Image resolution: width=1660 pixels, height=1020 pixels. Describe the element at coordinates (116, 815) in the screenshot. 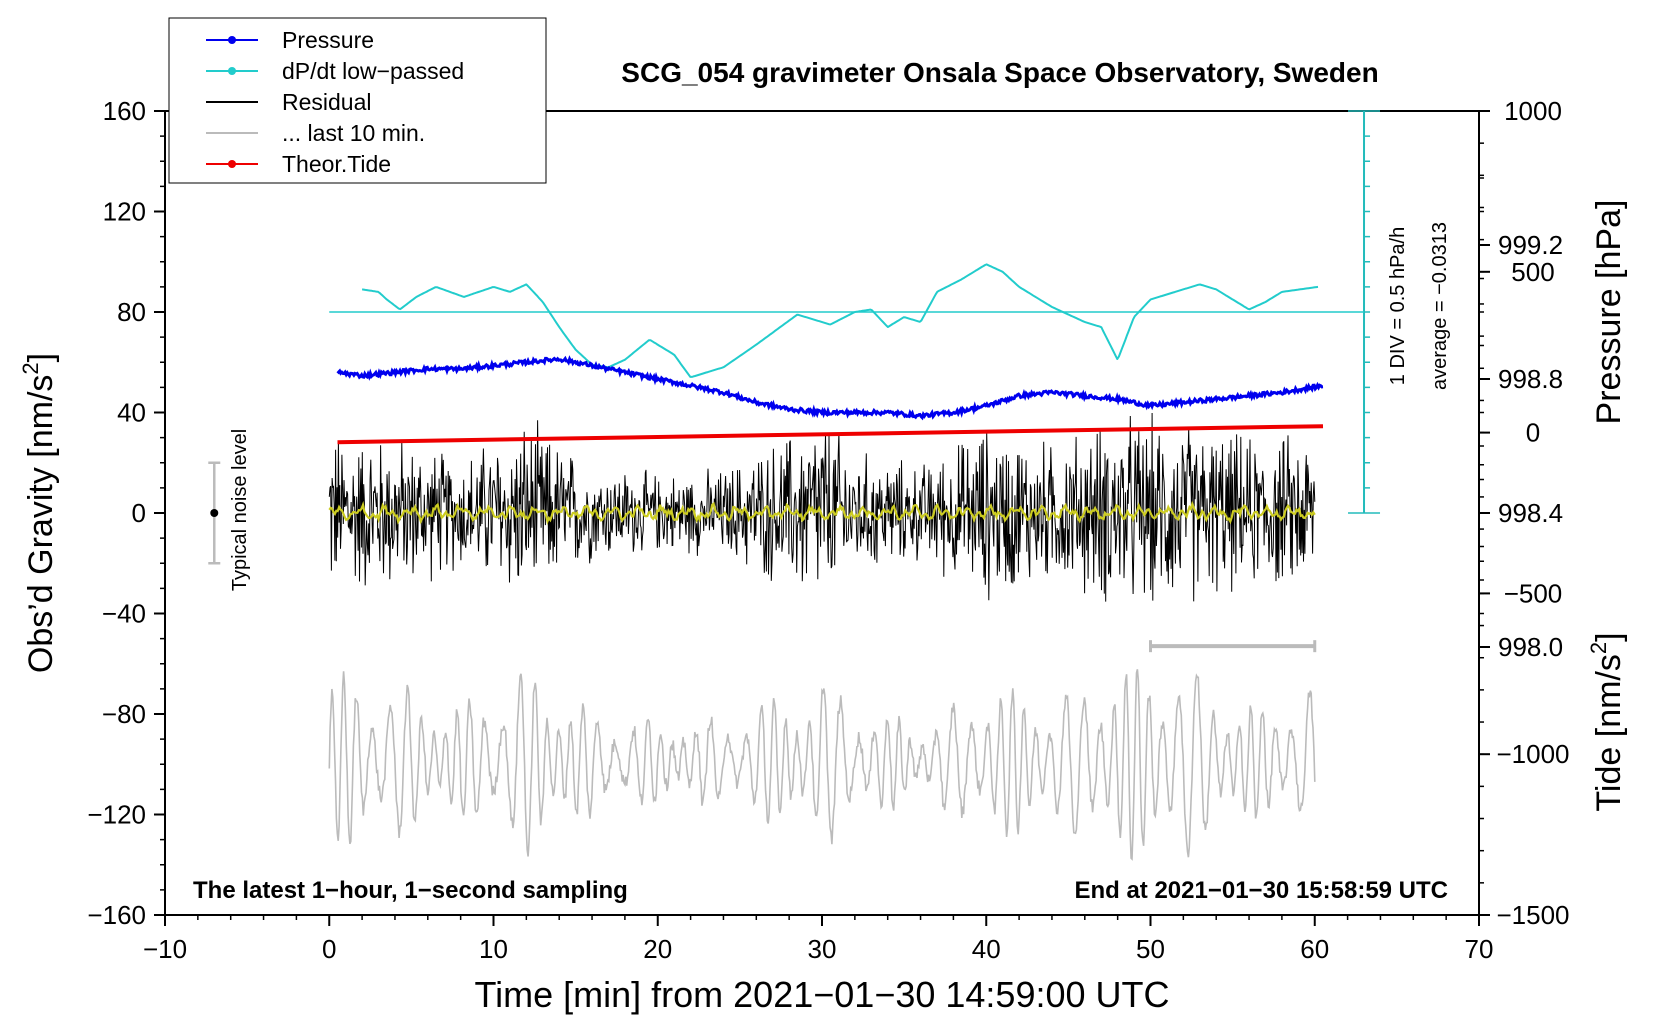

I see `y-left-tick-label: −120` at that location.